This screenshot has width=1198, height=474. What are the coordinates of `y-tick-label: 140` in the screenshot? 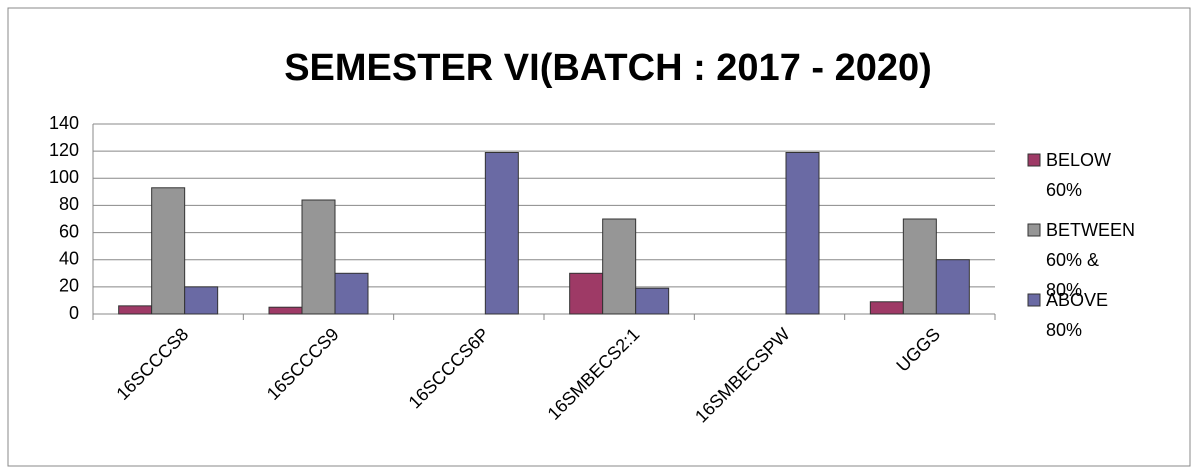 It's located at (64, 123).